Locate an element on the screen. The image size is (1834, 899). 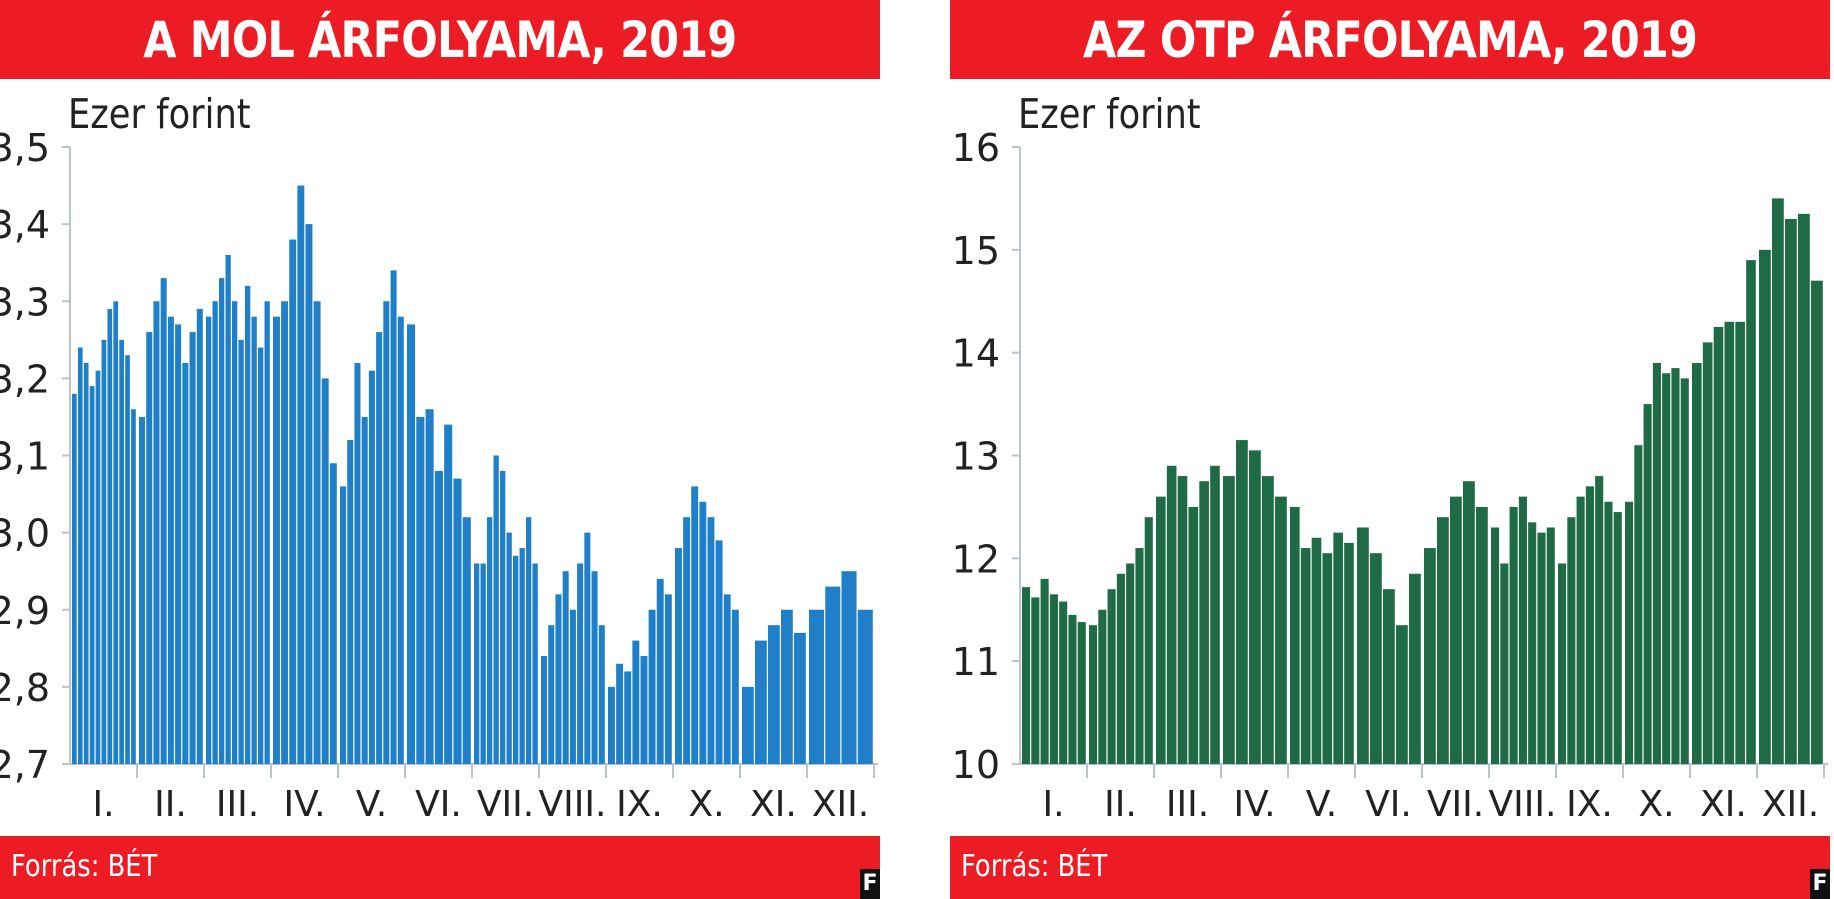
brand-logo: F is located at coordinates (1820, 884).